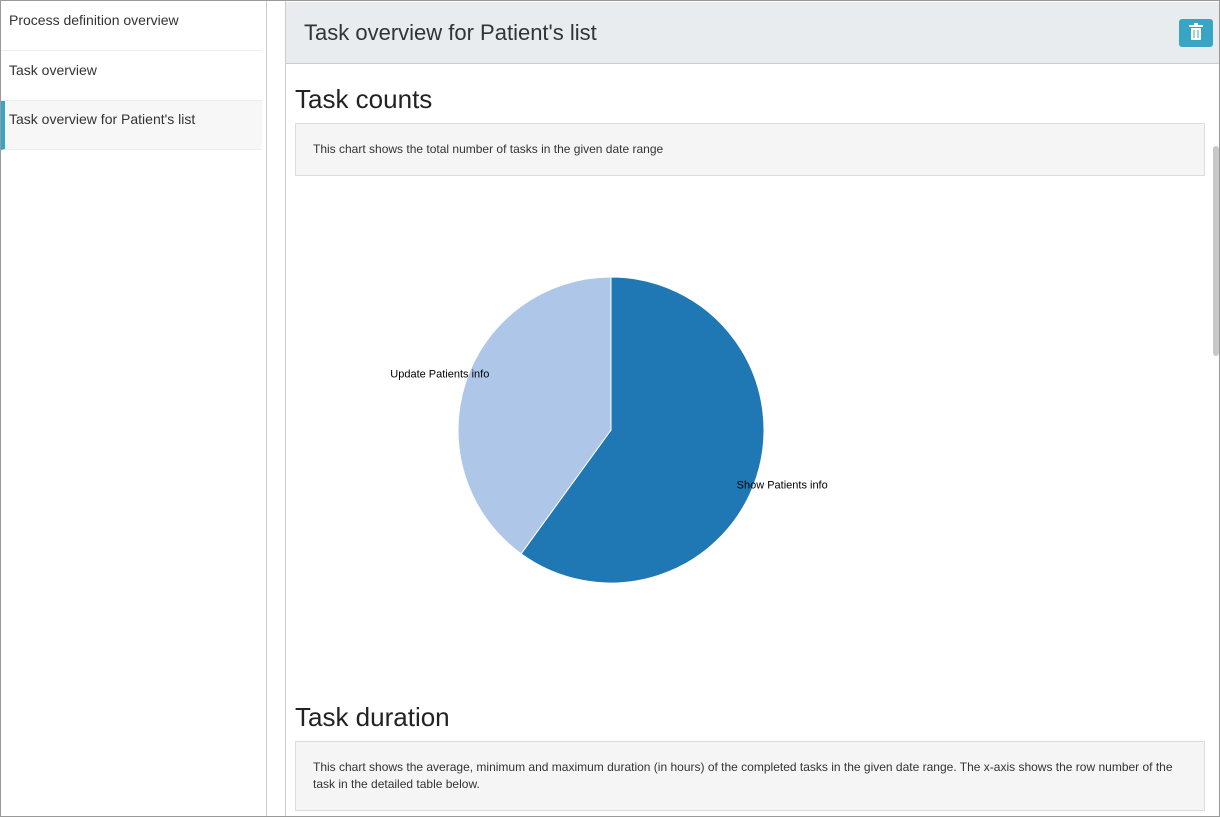  What do you see at coordinates (372, 717) in the screenshot?
I see `section-heading: Task duration` at bounding box center [372, 717].